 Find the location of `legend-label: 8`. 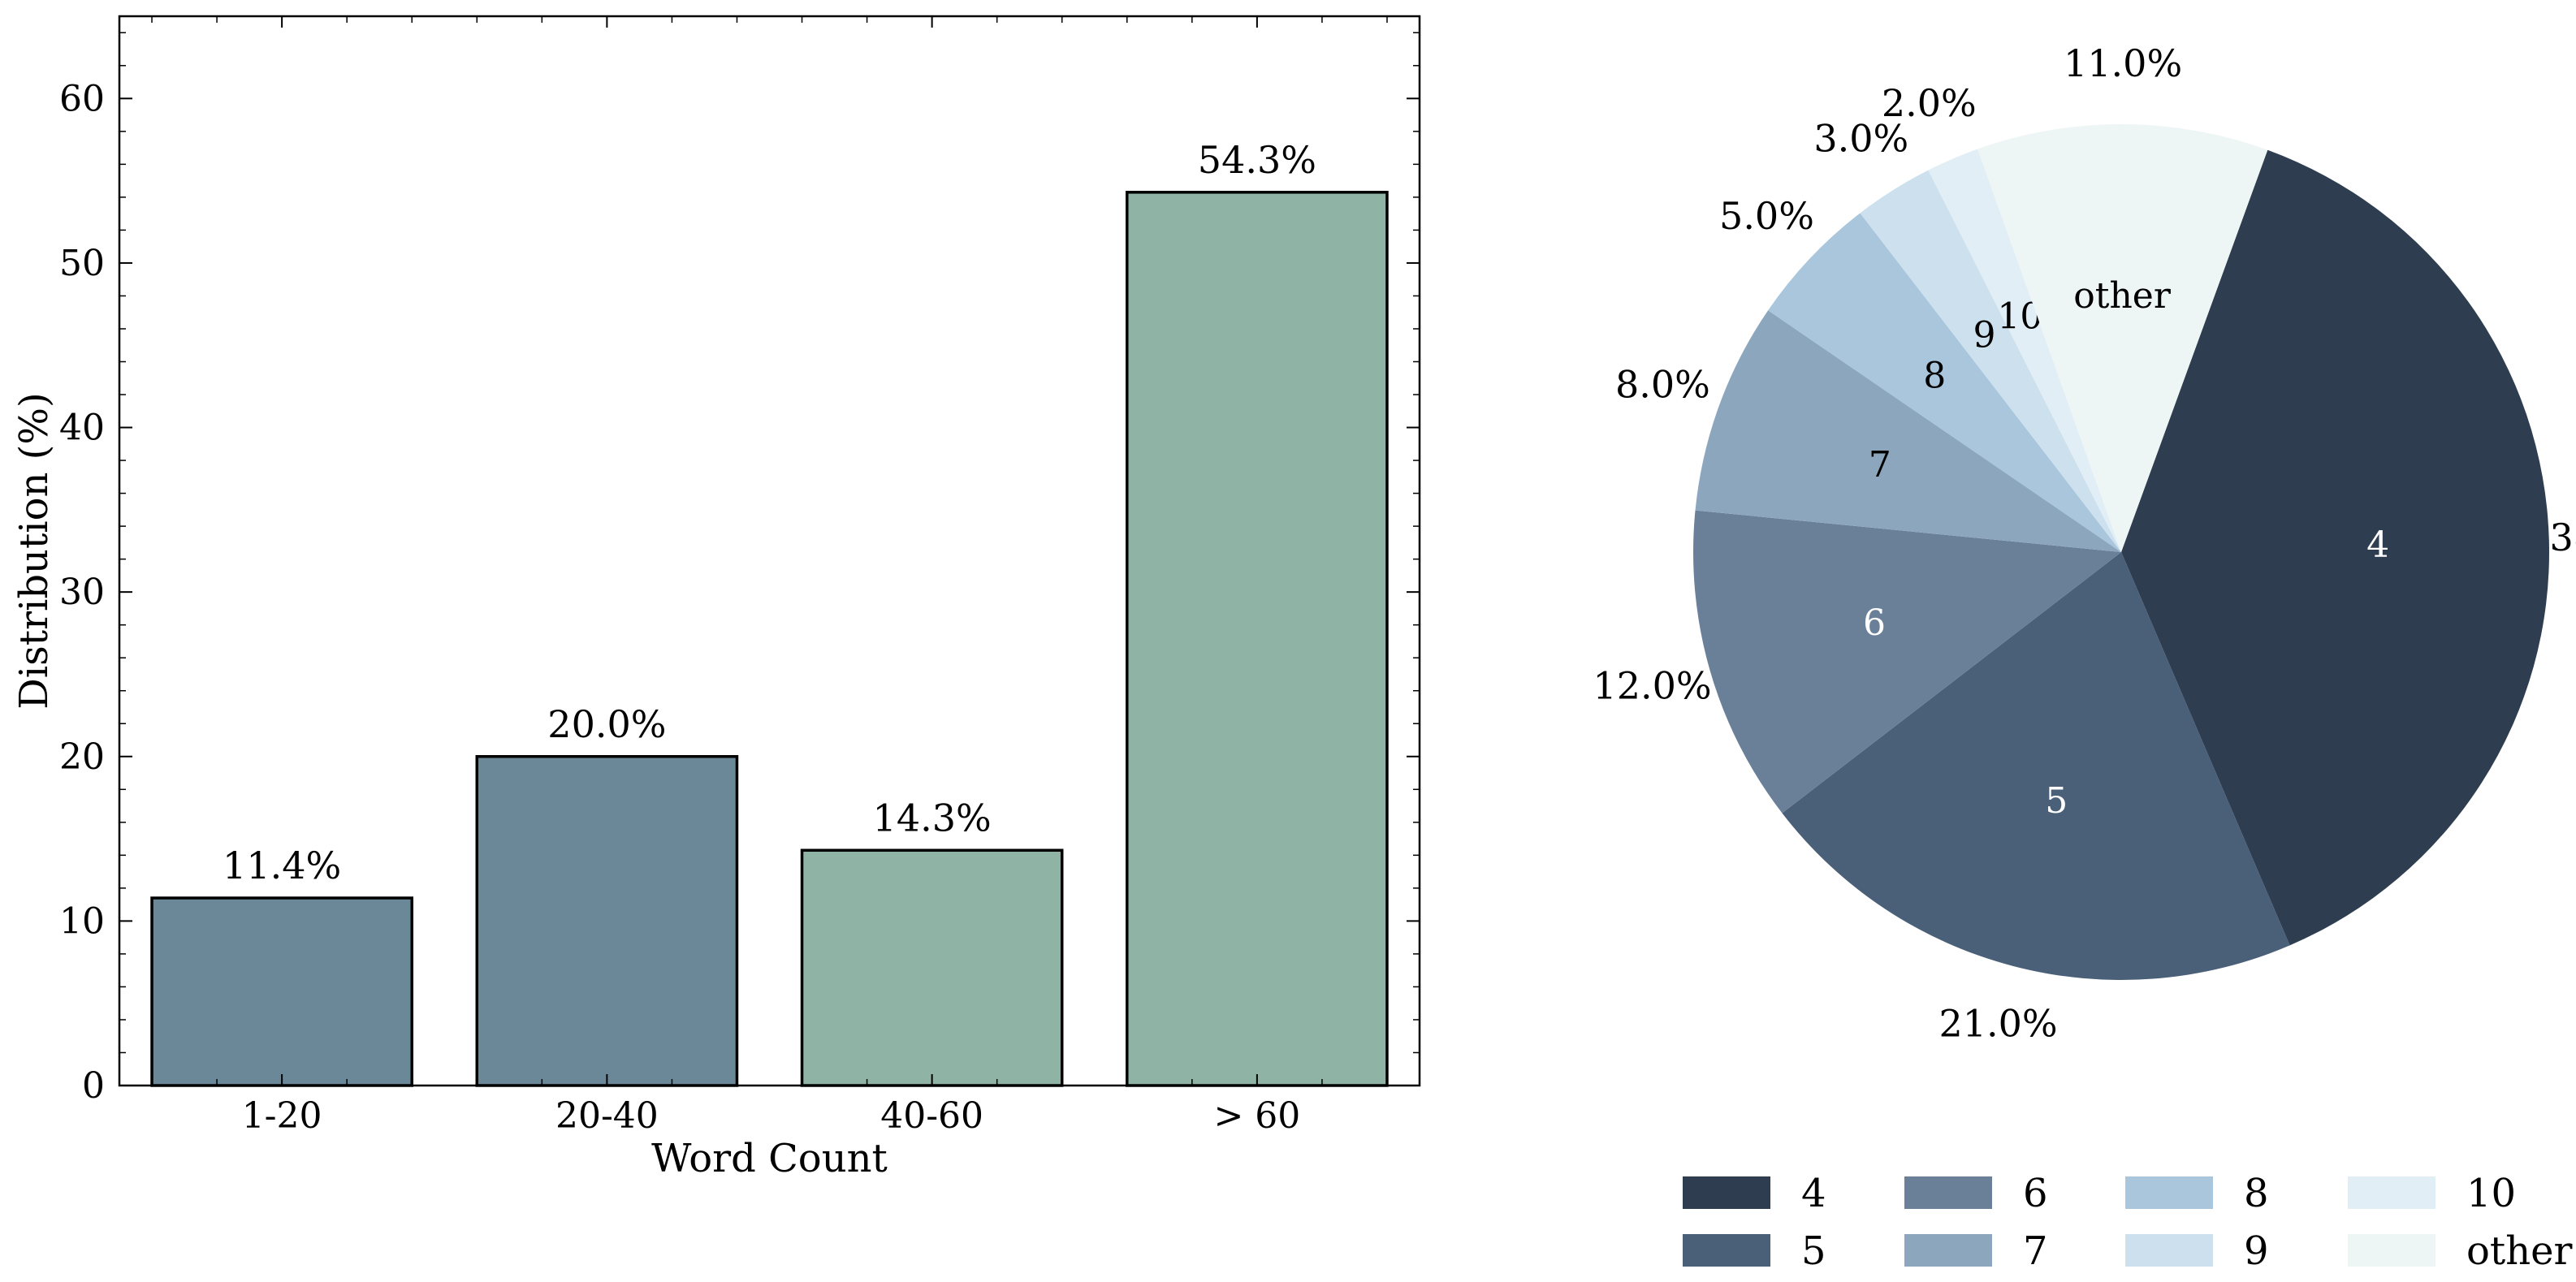

legend-label: 8 is located at coordinates (2256, 1193).